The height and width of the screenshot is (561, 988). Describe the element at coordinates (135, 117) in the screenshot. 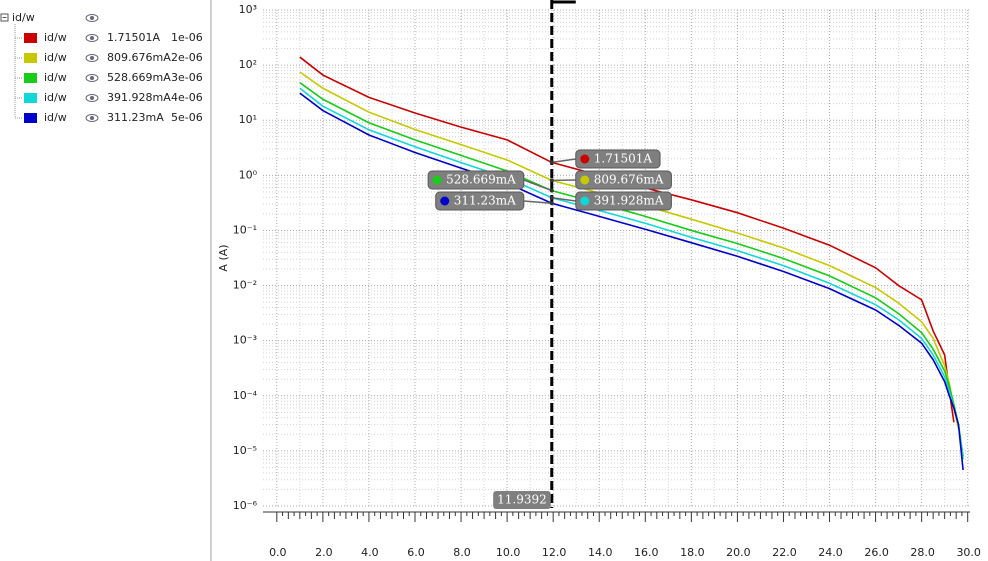

I see `legend-readout: 311.23mA` at that location.